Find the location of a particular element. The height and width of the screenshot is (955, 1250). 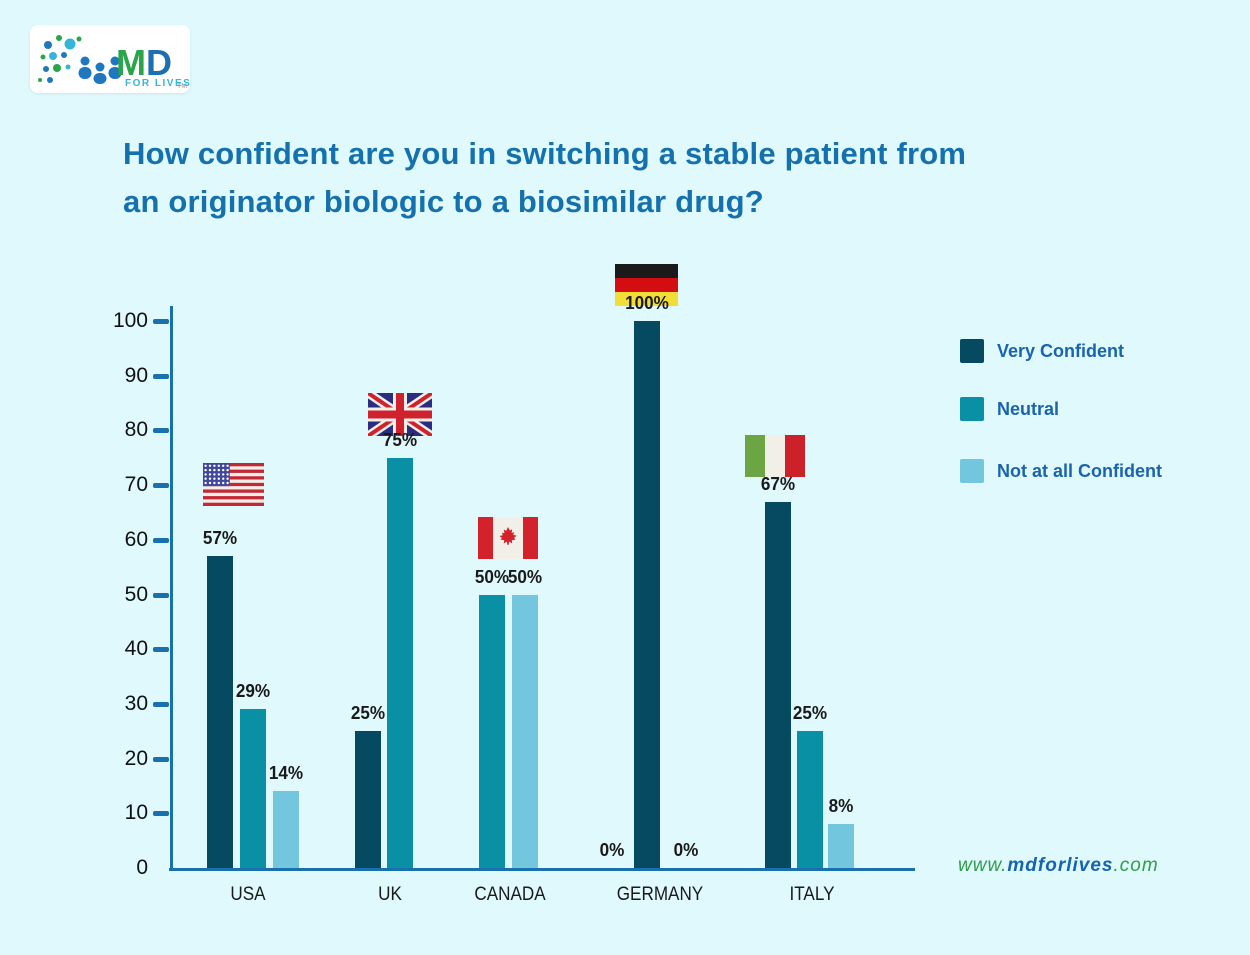

people-icon is located at coordinates (100, 70).